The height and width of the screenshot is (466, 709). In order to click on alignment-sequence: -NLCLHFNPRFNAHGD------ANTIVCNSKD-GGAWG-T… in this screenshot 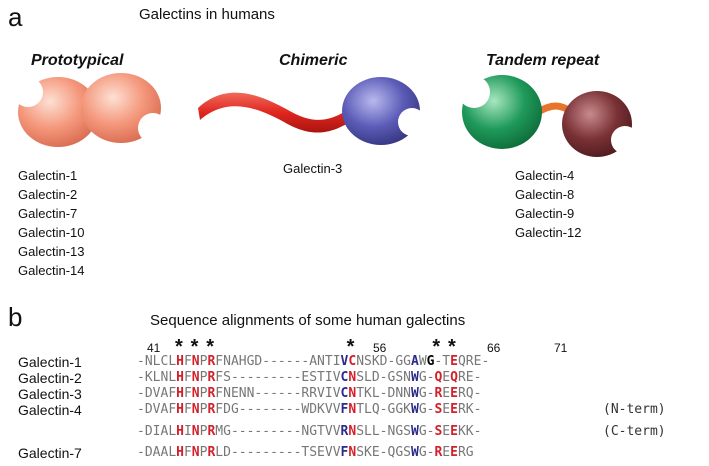, I will do `click(313, 362)`.